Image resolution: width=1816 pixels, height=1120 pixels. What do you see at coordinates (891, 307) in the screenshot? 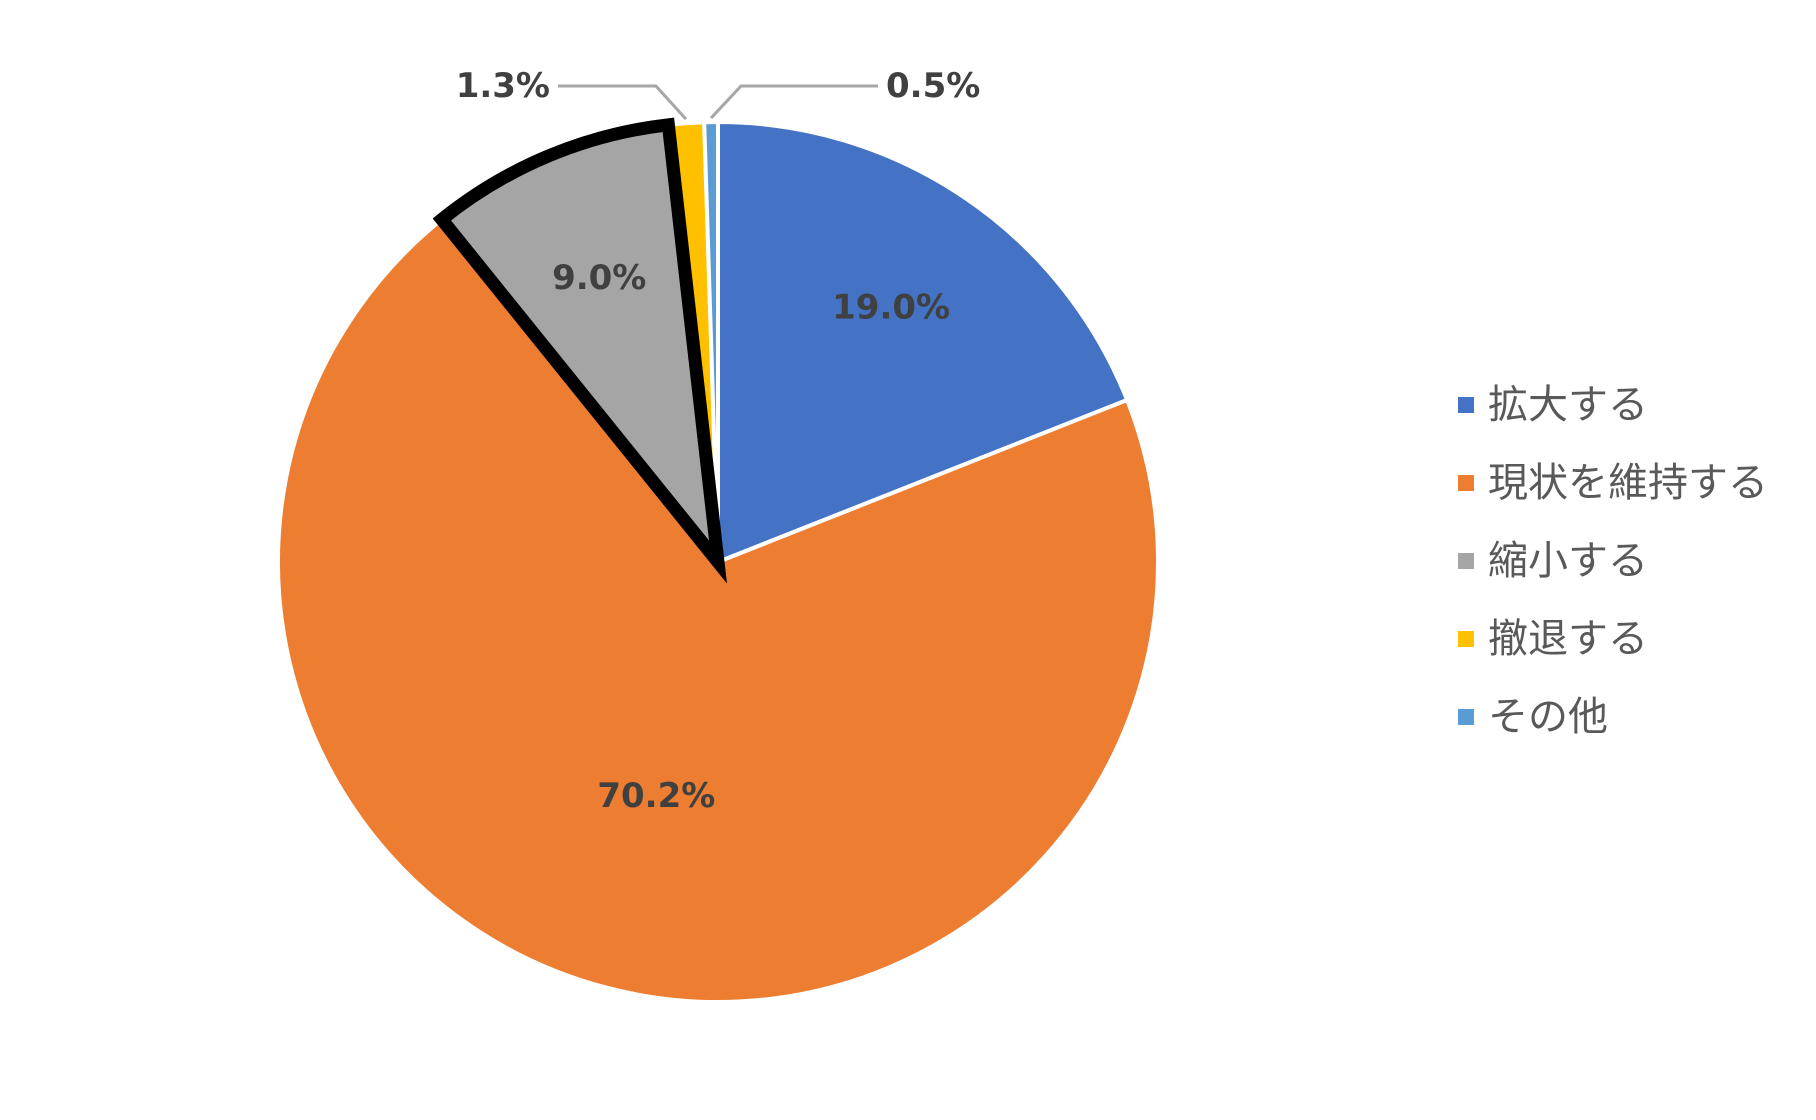
I see `data-label-1: 19.0%` at bounding box center [891, 307].